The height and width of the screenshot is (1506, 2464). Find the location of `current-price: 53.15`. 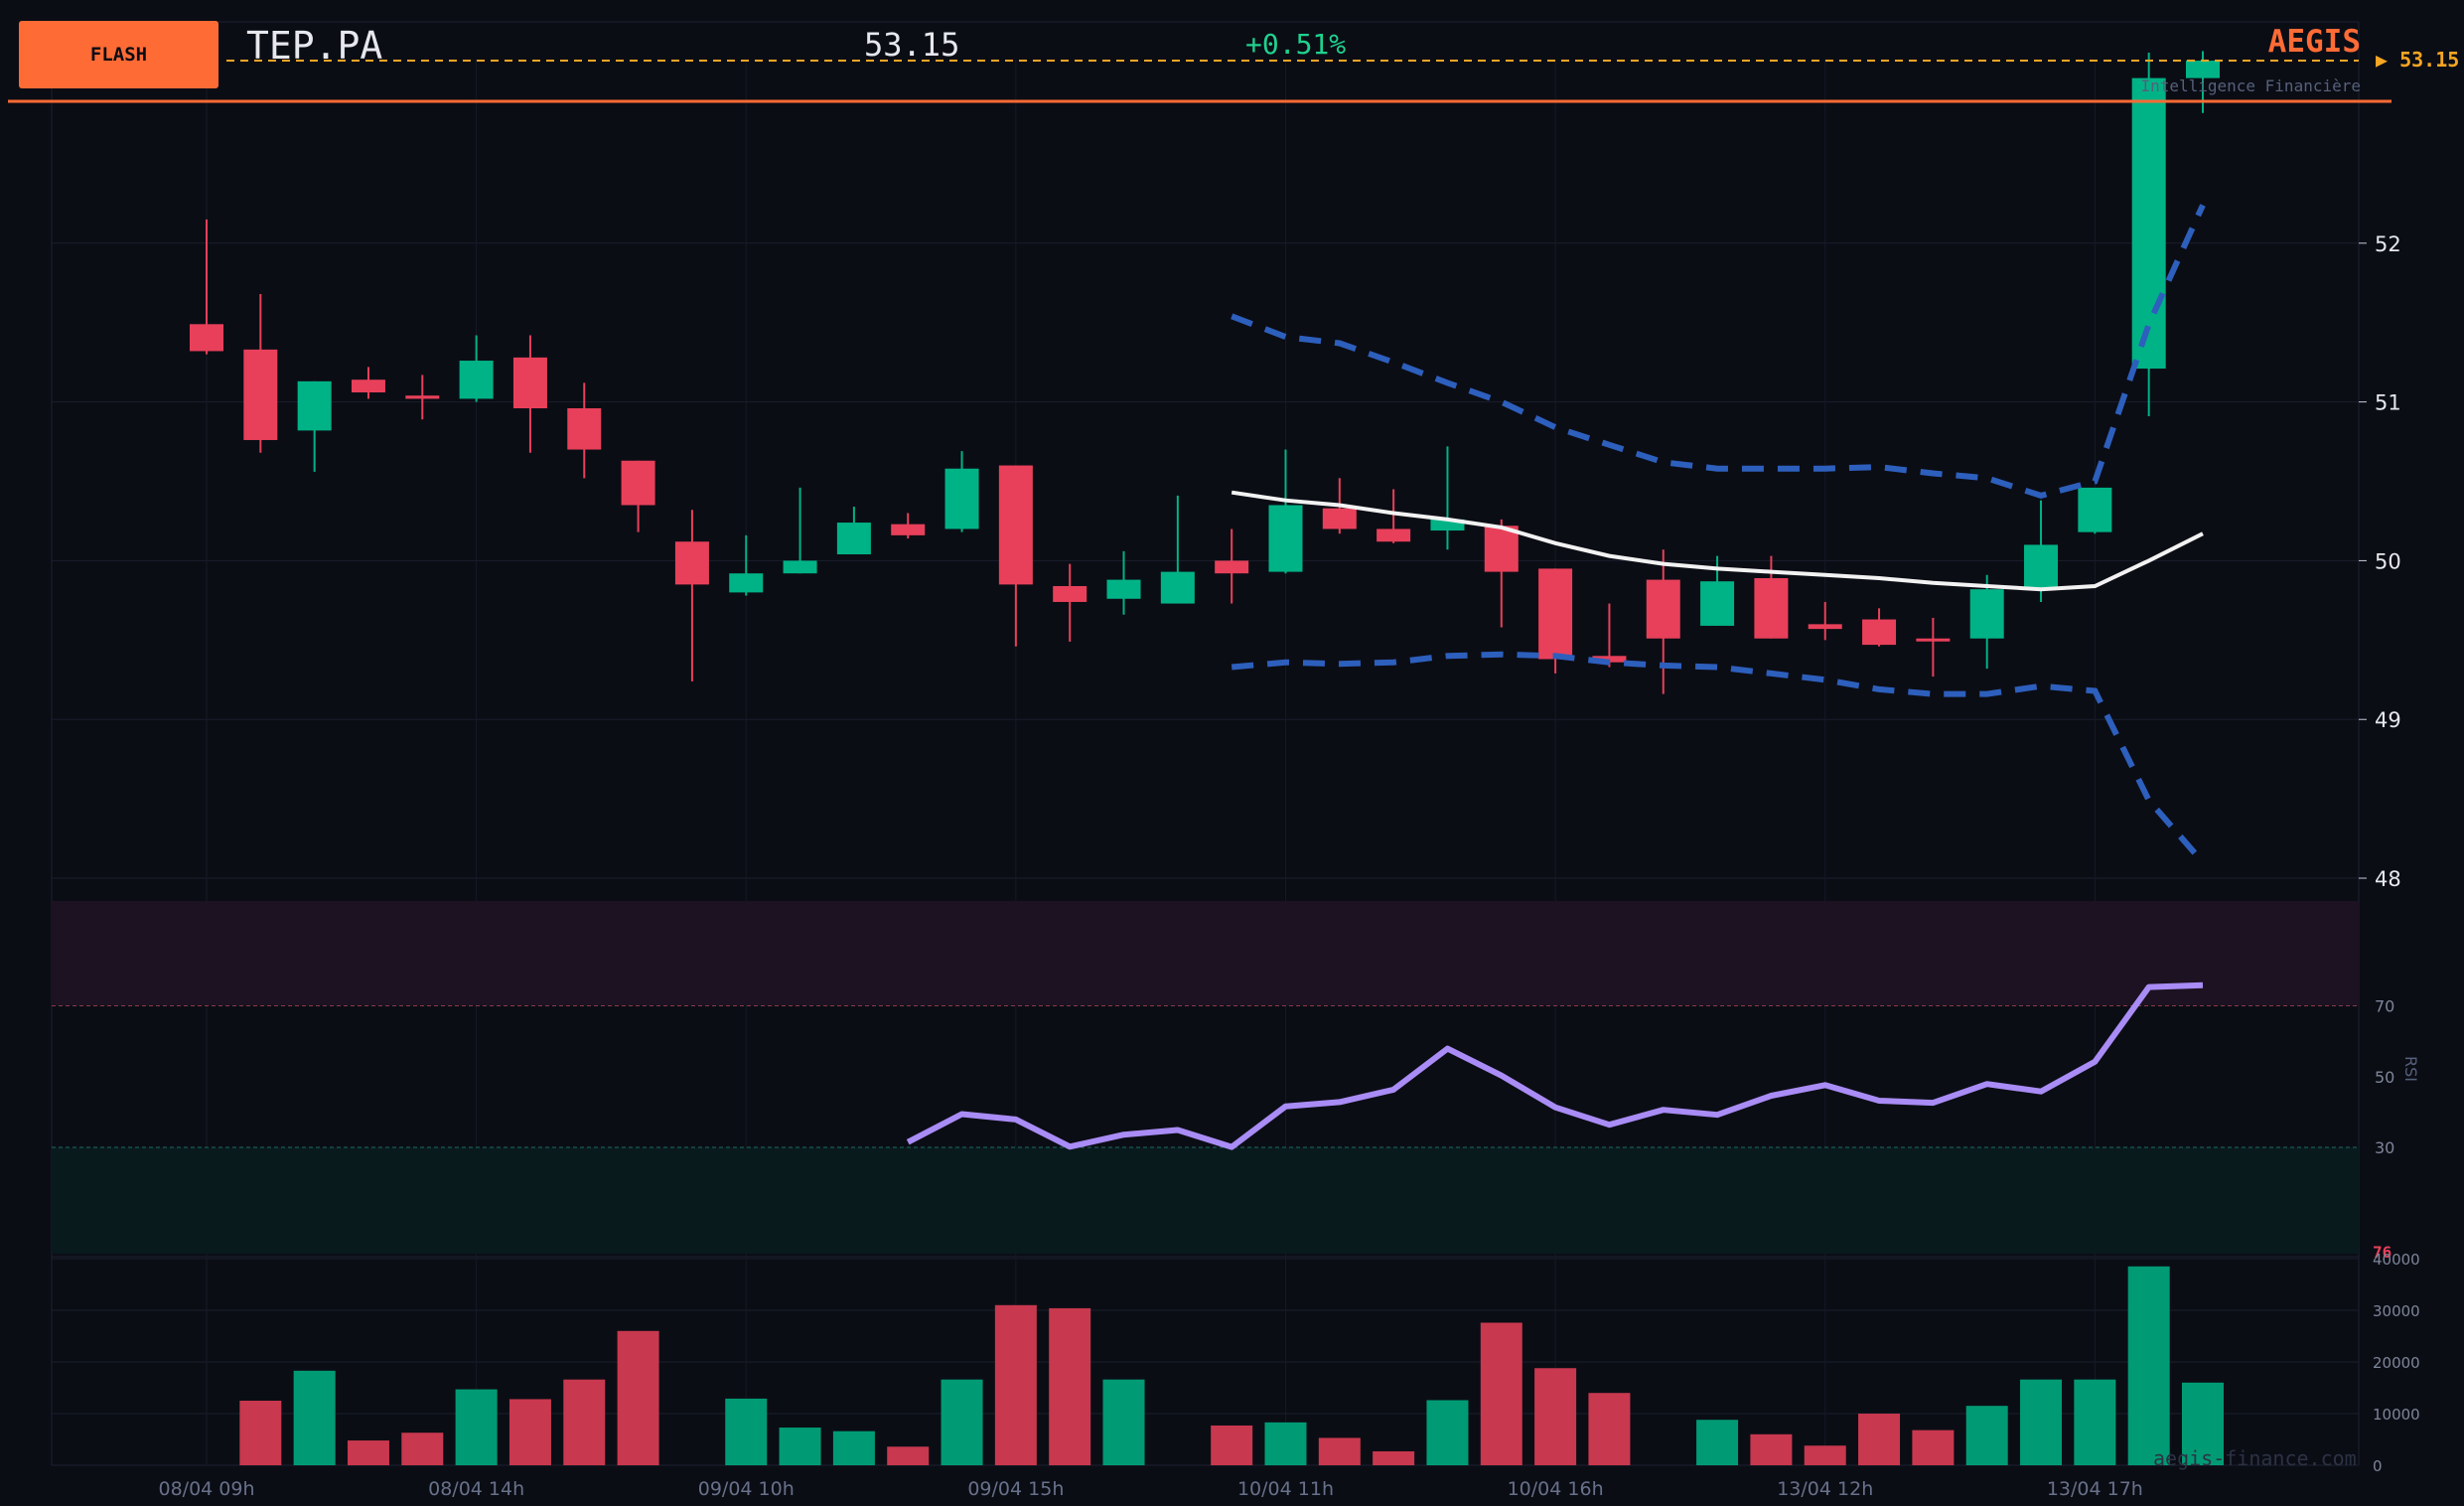

current-price: 53.15 is located at coordinates (912, 45).